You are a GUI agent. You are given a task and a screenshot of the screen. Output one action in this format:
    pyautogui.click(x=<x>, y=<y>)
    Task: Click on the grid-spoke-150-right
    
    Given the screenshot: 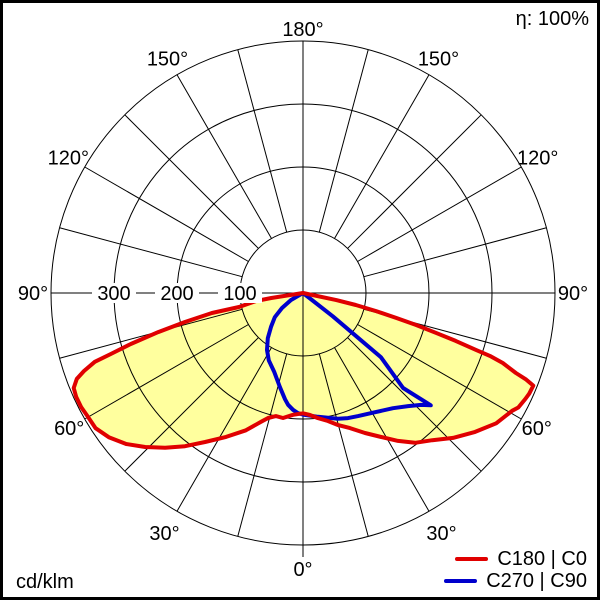 What is the action you would take?
    pyautogui.click(x=382, y=156)
    